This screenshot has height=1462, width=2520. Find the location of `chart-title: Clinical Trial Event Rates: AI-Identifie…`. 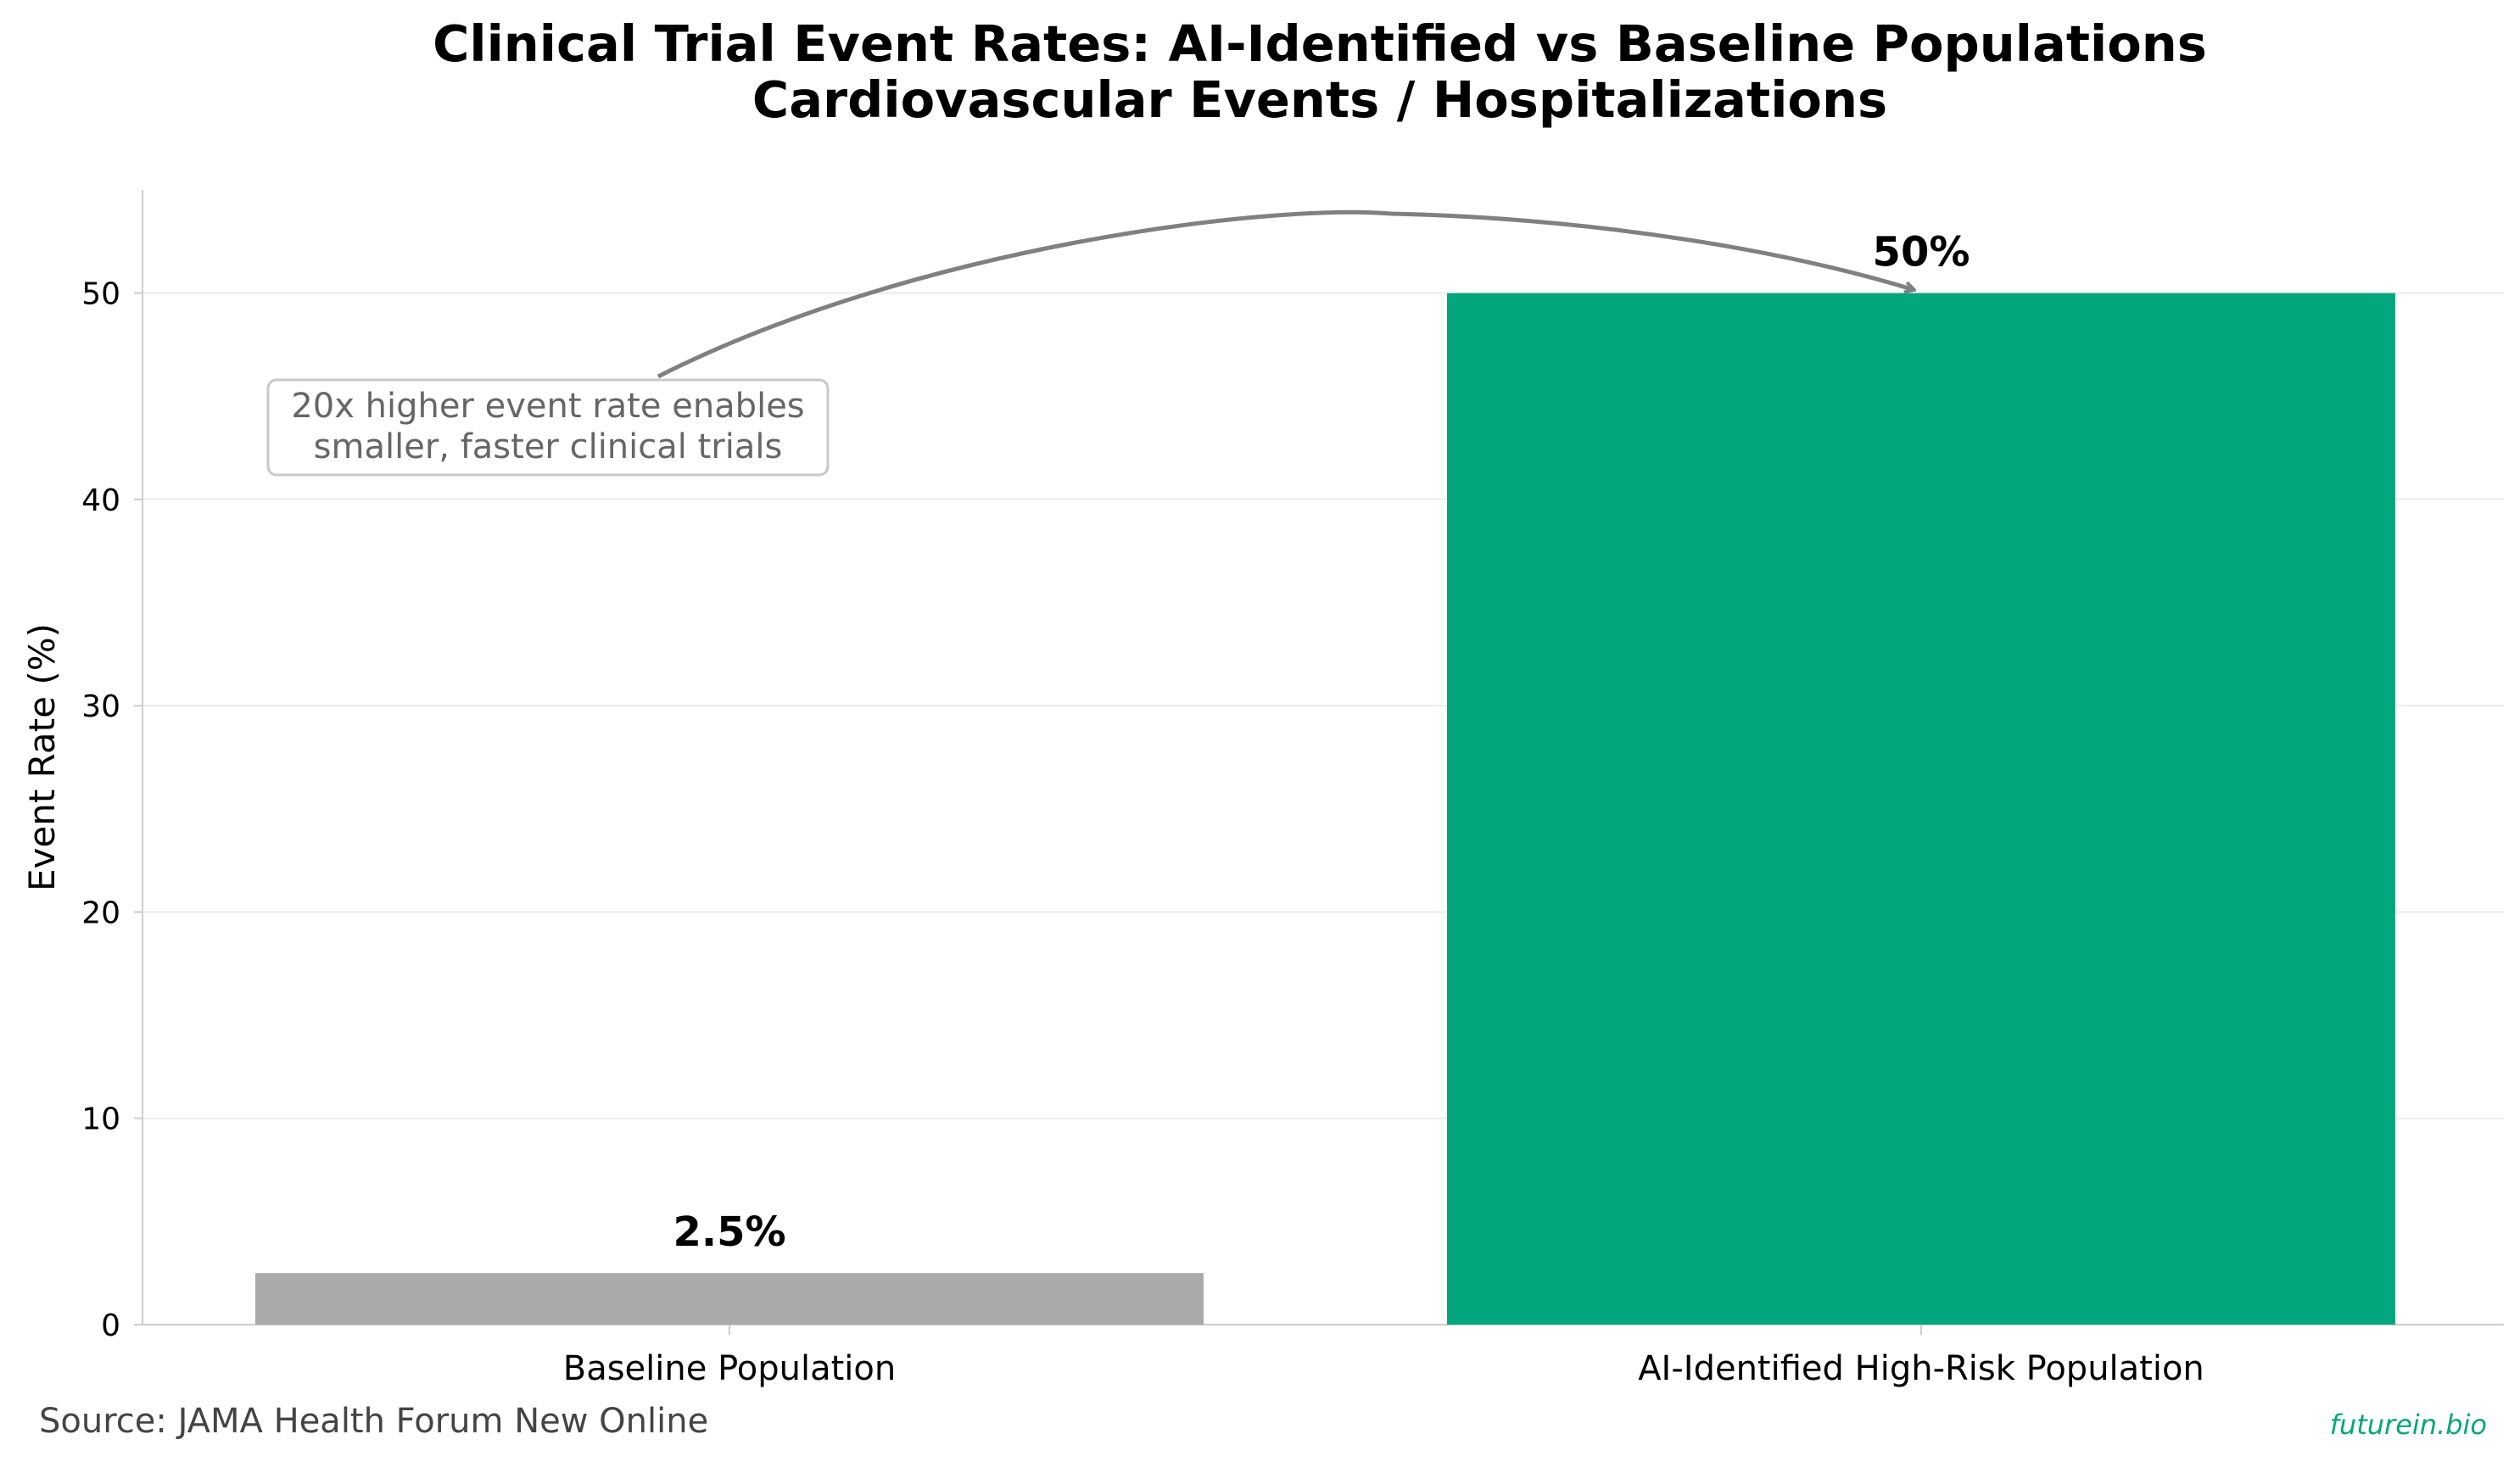

chart-title: Clinical Trial Event Rates: AI-Identifie… is located at coordinates (1320, 43).